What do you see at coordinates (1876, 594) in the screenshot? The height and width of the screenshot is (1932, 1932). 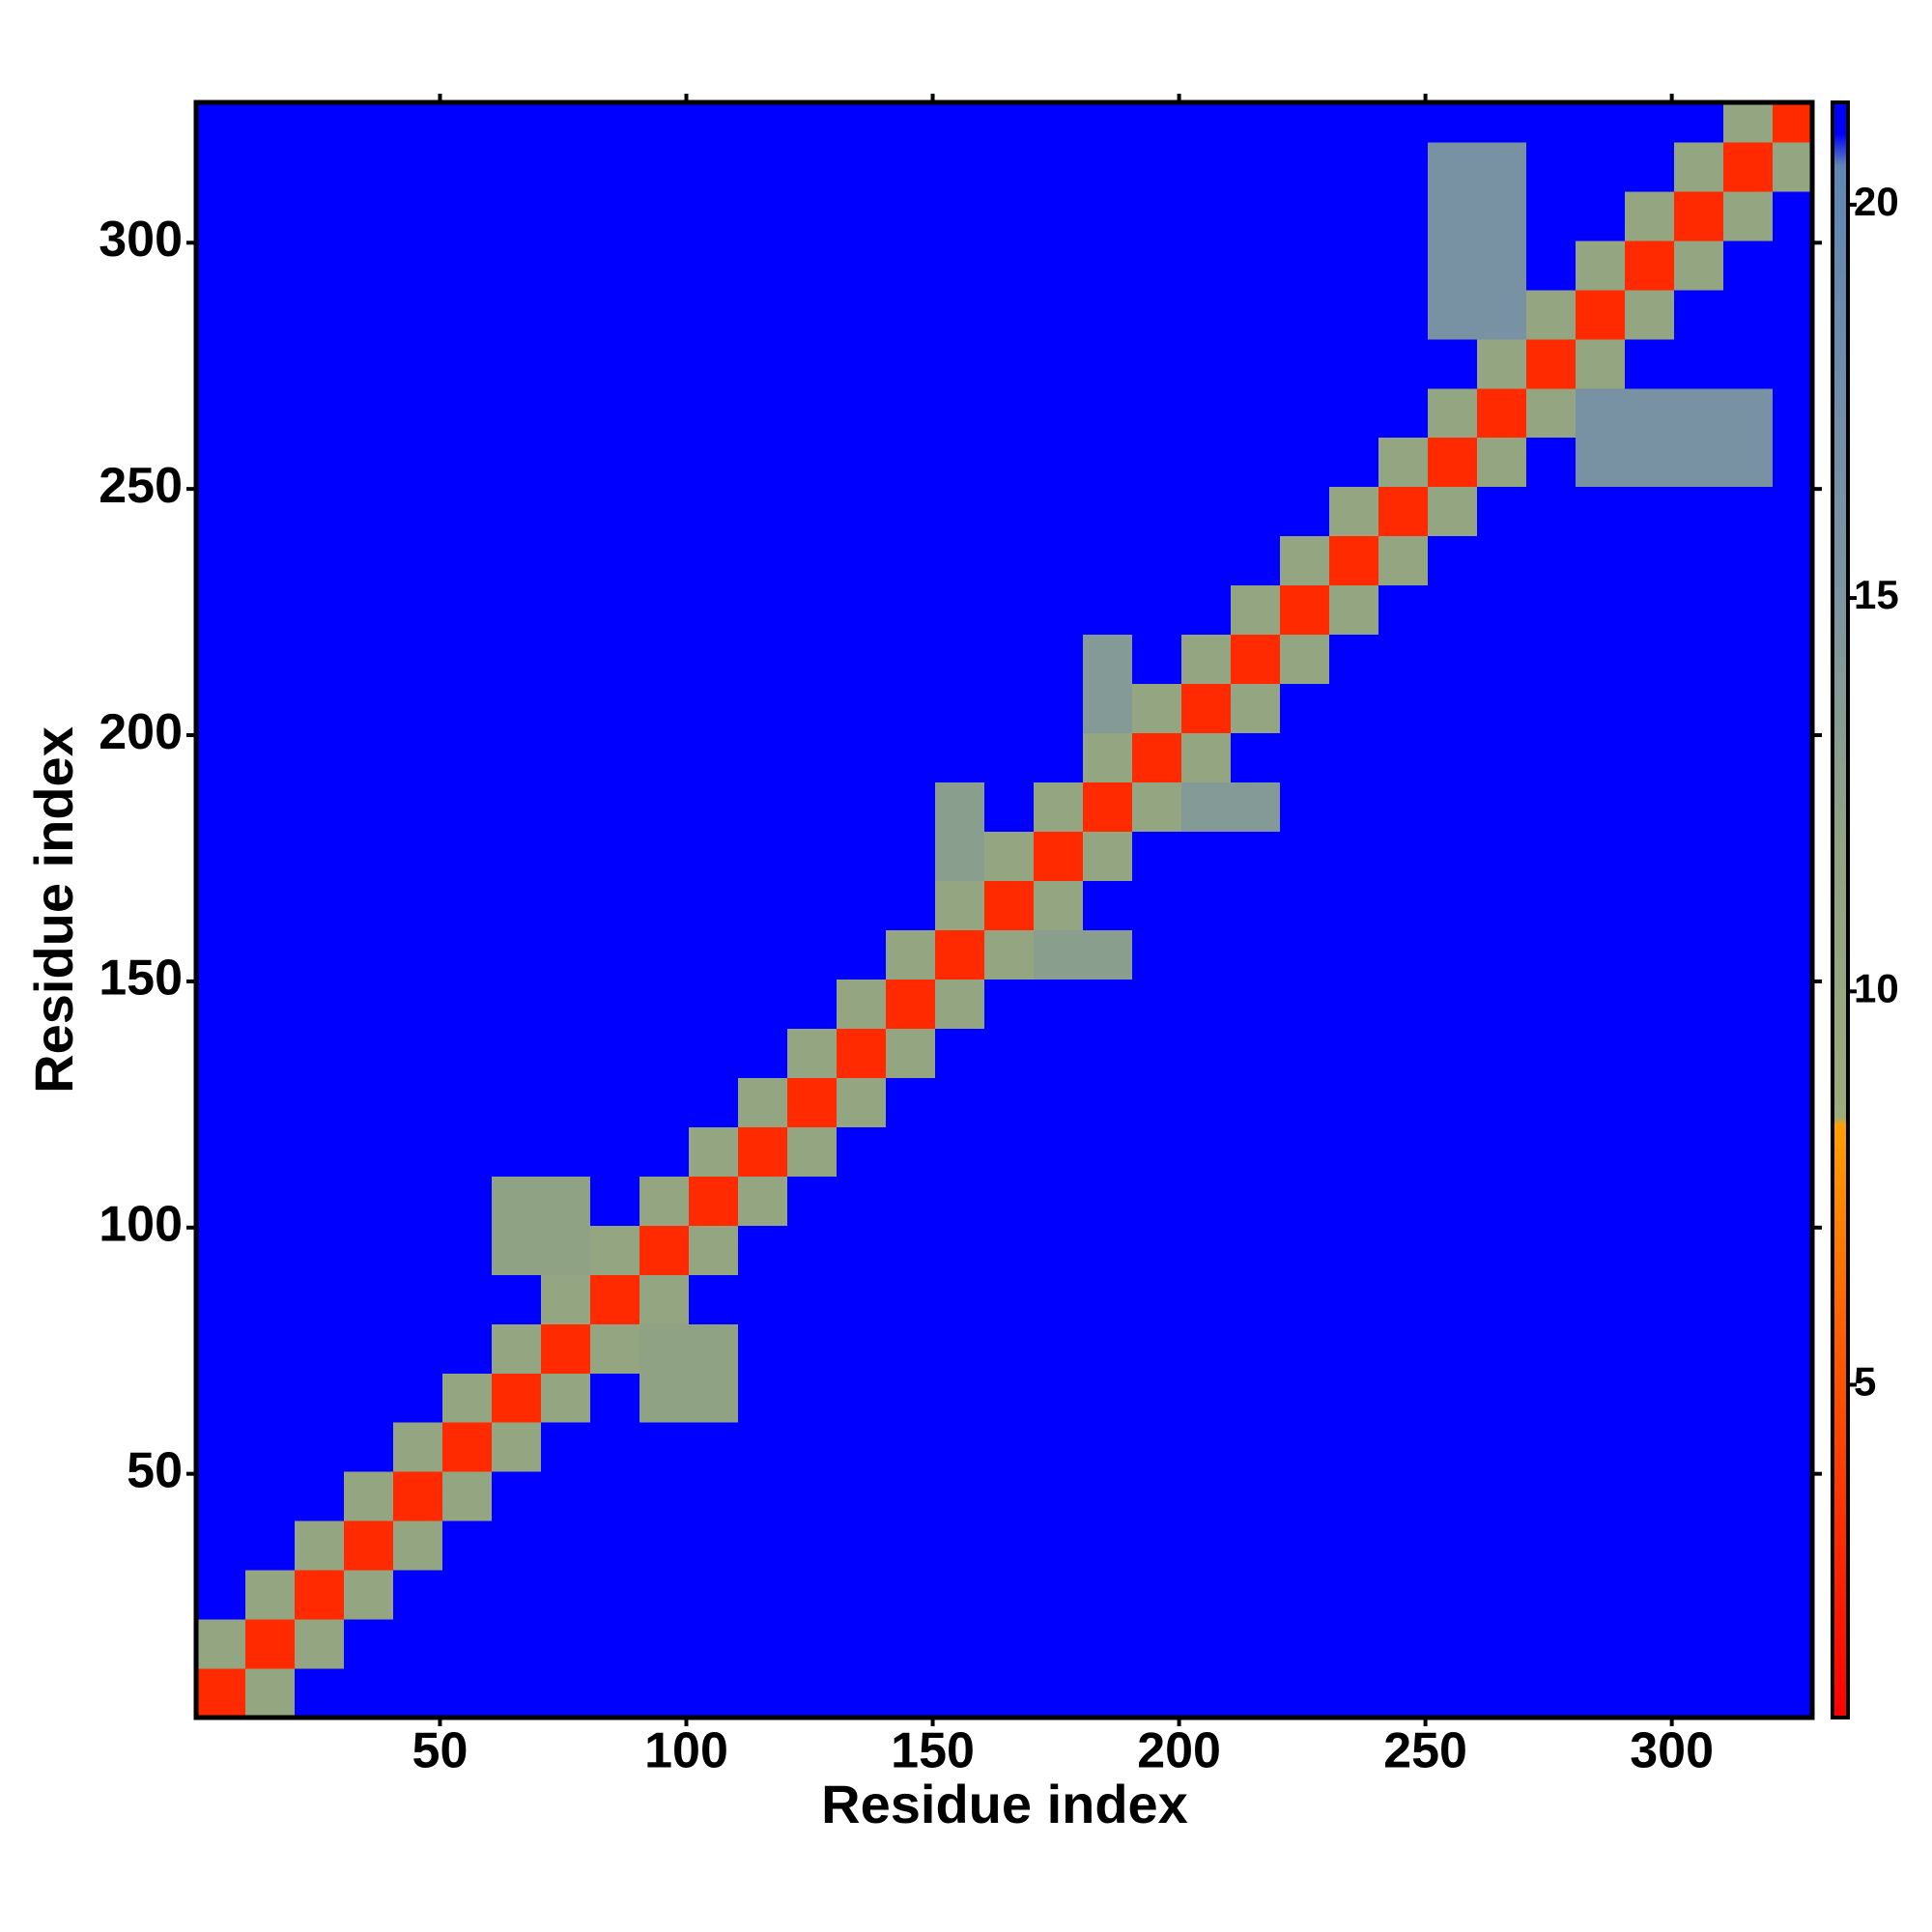 I see `colorbar-tick-label: 15` at bounding box center [1876, 594].